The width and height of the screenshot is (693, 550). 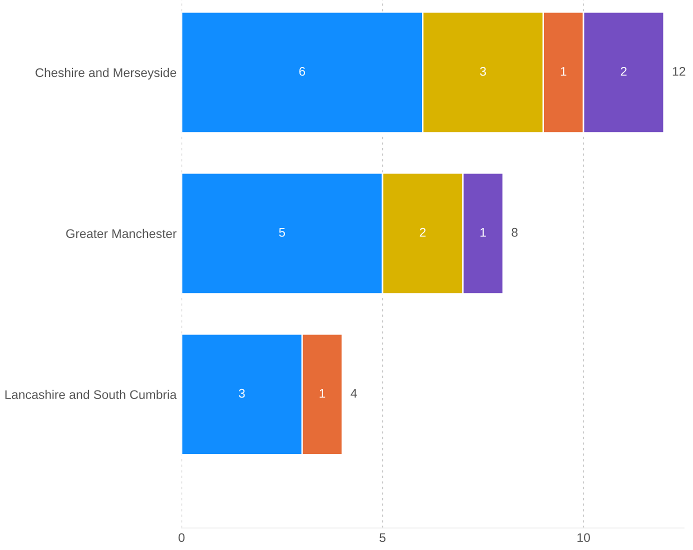 What do you see at coordinates (282, 232) in the screenshot?
I see `data-label: 5` at bounding box center [282, 232].